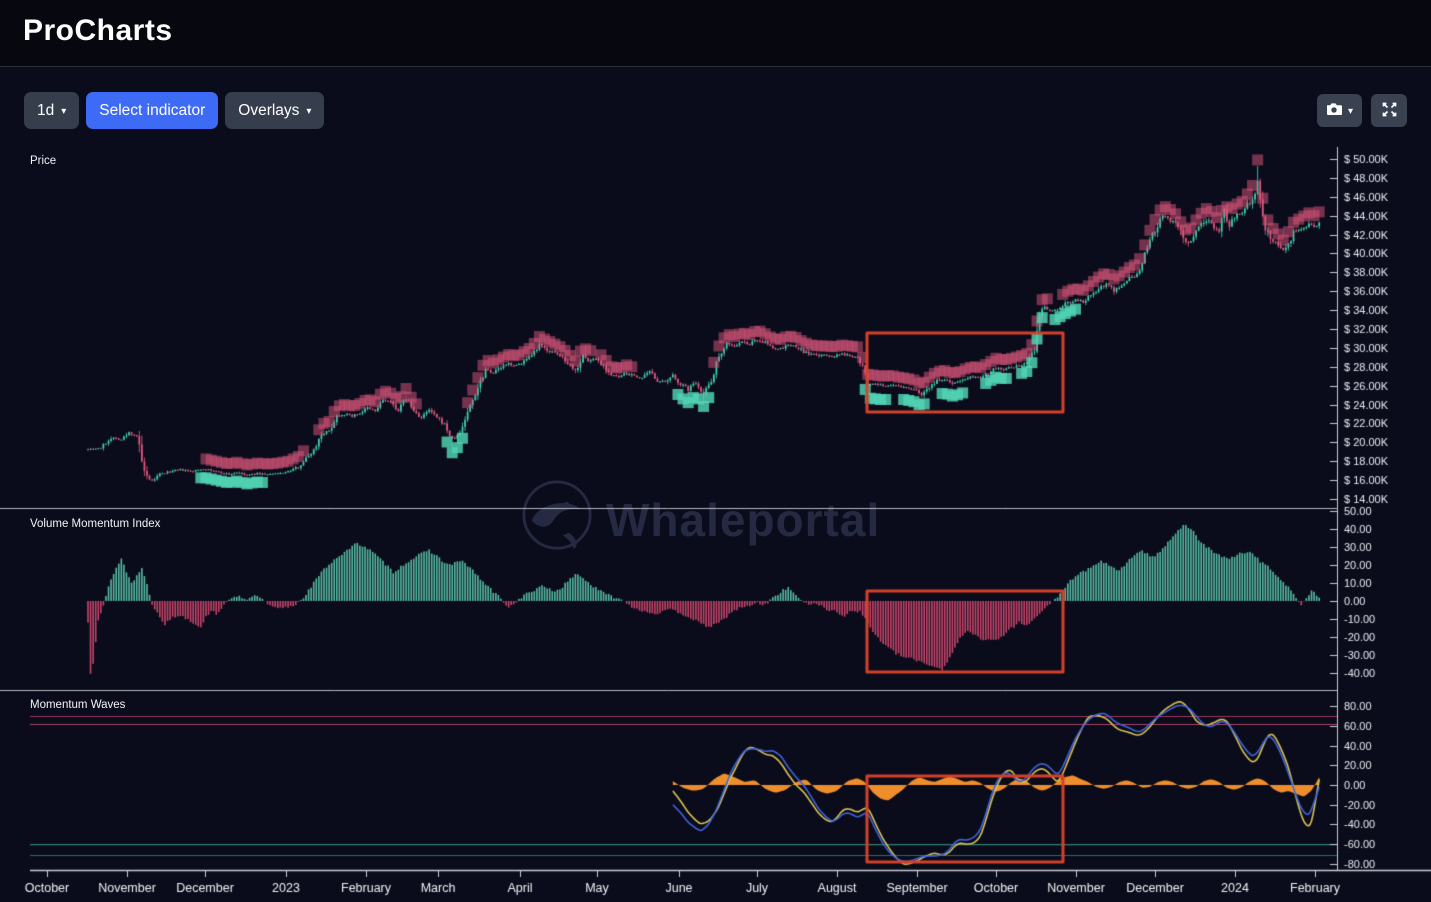  What do you see at coordinates (152, 110) in the screenshot?
I see `select-indicator-button: Select indicator` at bounding box center [152, 110].